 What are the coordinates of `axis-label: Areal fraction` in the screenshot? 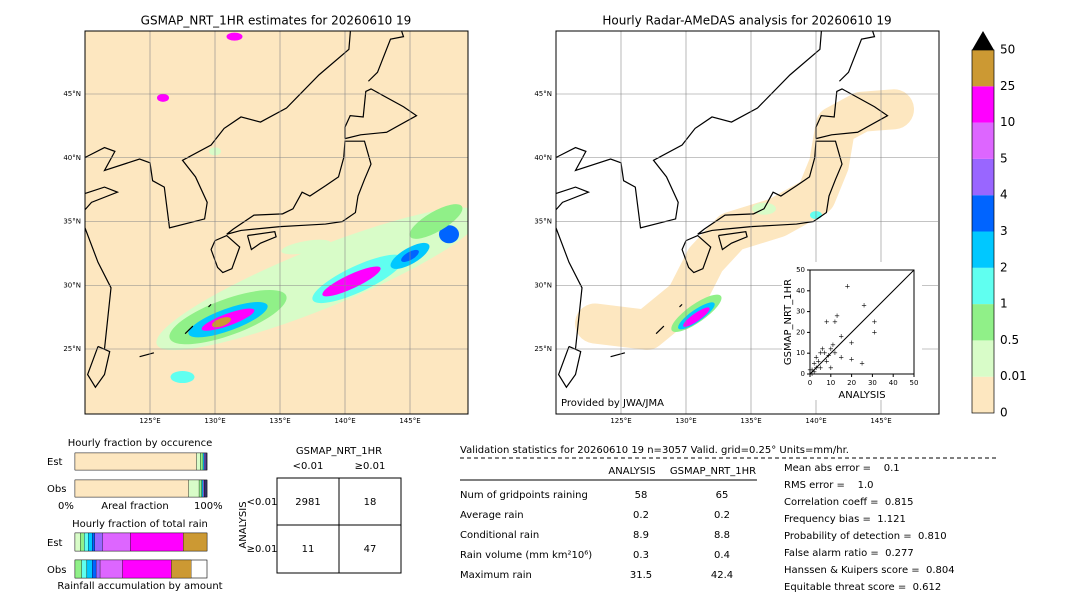 It's located at (134, 506).